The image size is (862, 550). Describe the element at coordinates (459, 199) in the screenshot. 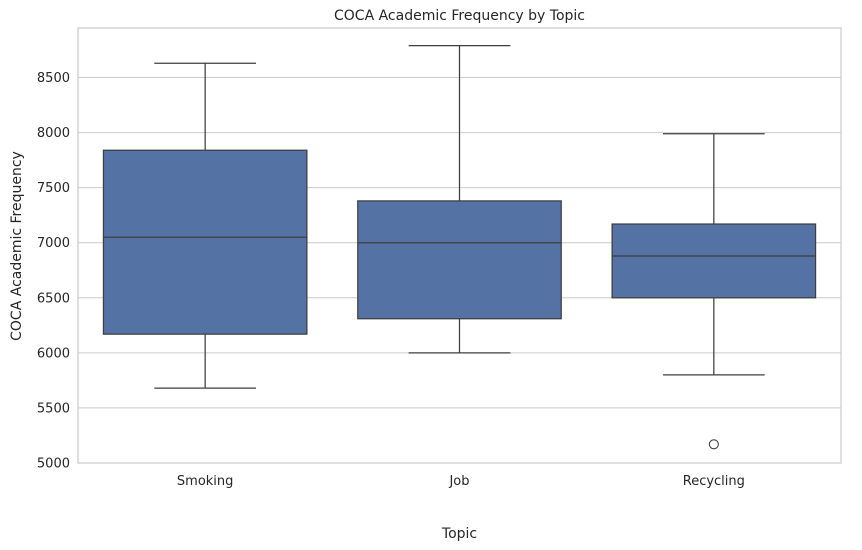

I see `box-job` at that location.